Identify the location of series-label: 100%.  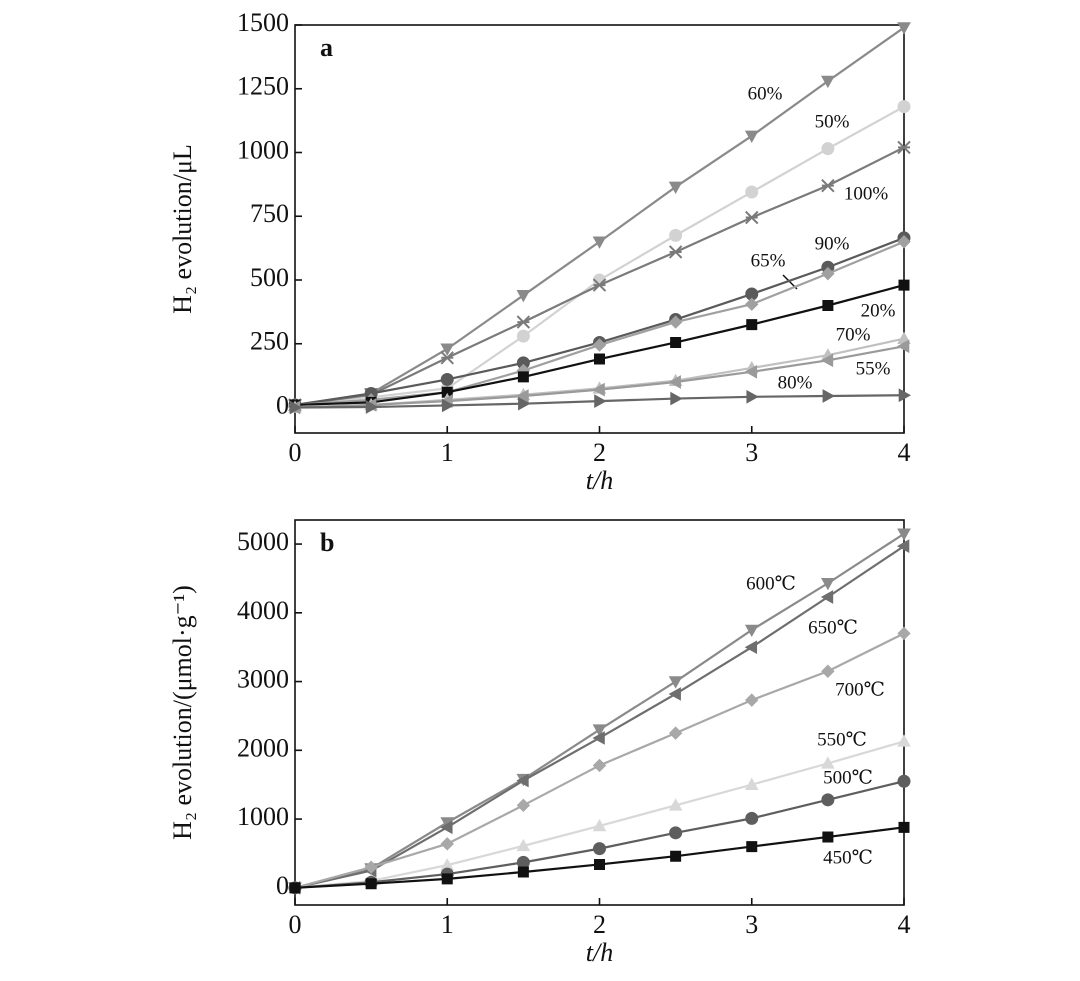
(866, 193).